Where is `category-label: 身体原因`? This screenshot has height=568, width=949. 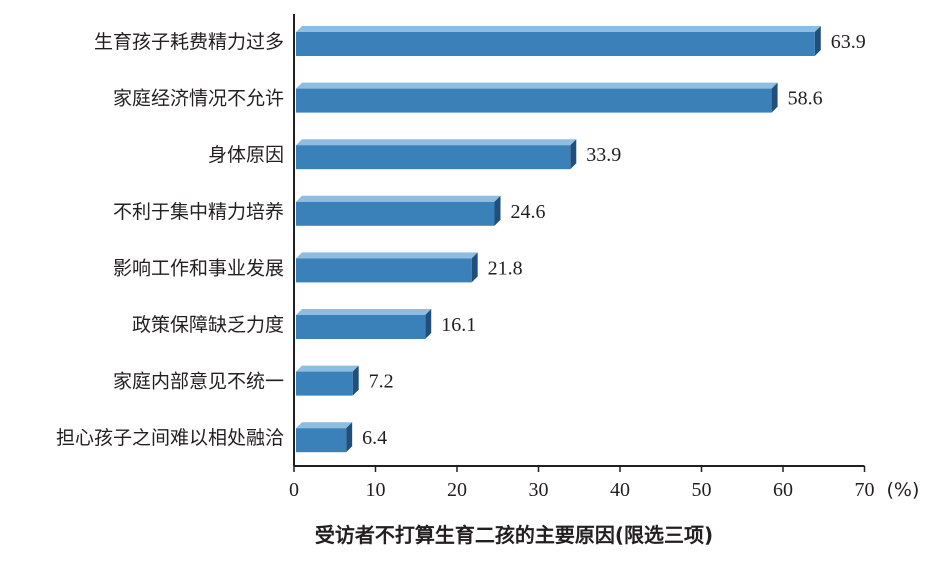
category-label: 身体原因 is located at coordinates (246, 155).